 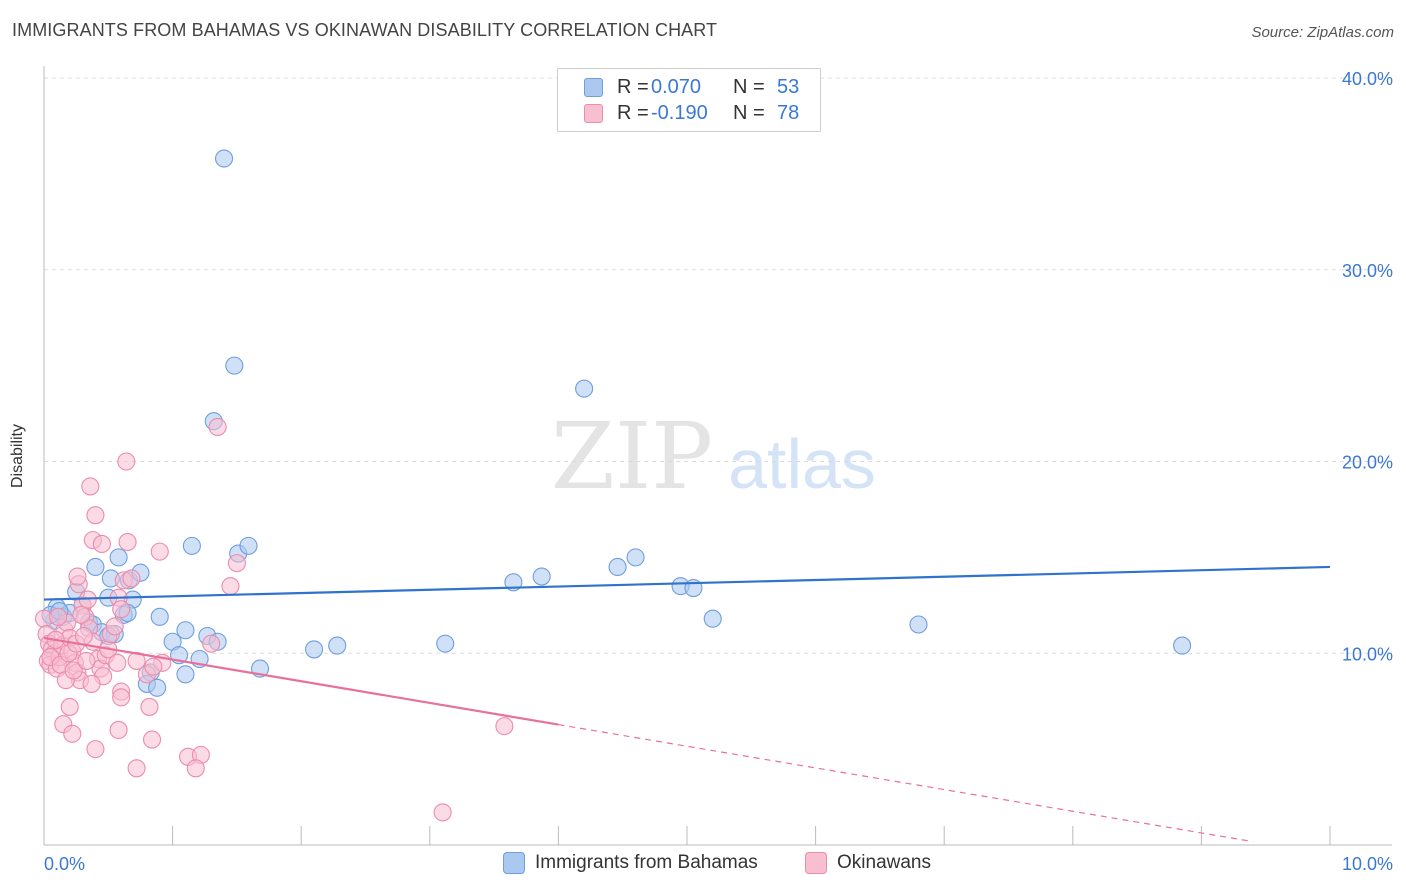 What do you see at coordinates (593, 113) in the screenshot?
I see `stats-swatch-okinawans` at bounding box center [593, 113].